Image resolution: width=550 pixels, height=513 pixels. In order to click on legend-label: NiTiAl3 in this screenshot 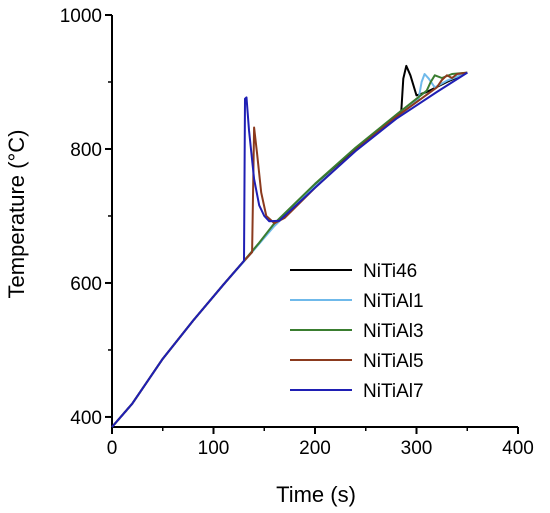, I will do `click(393, 331)`.